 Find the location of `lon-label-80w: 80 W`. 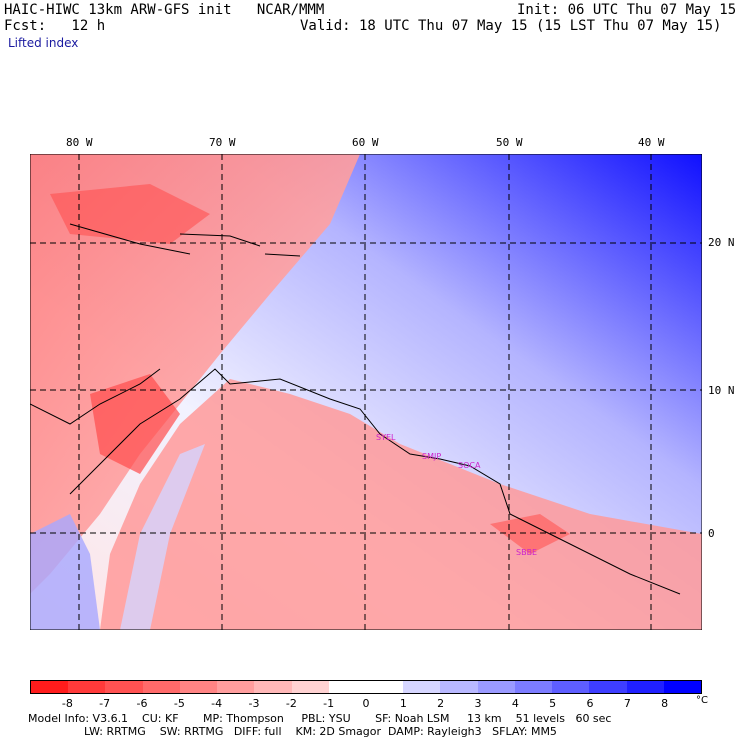

lon-label-80w: 80 W is located at coordinates (79, 142).